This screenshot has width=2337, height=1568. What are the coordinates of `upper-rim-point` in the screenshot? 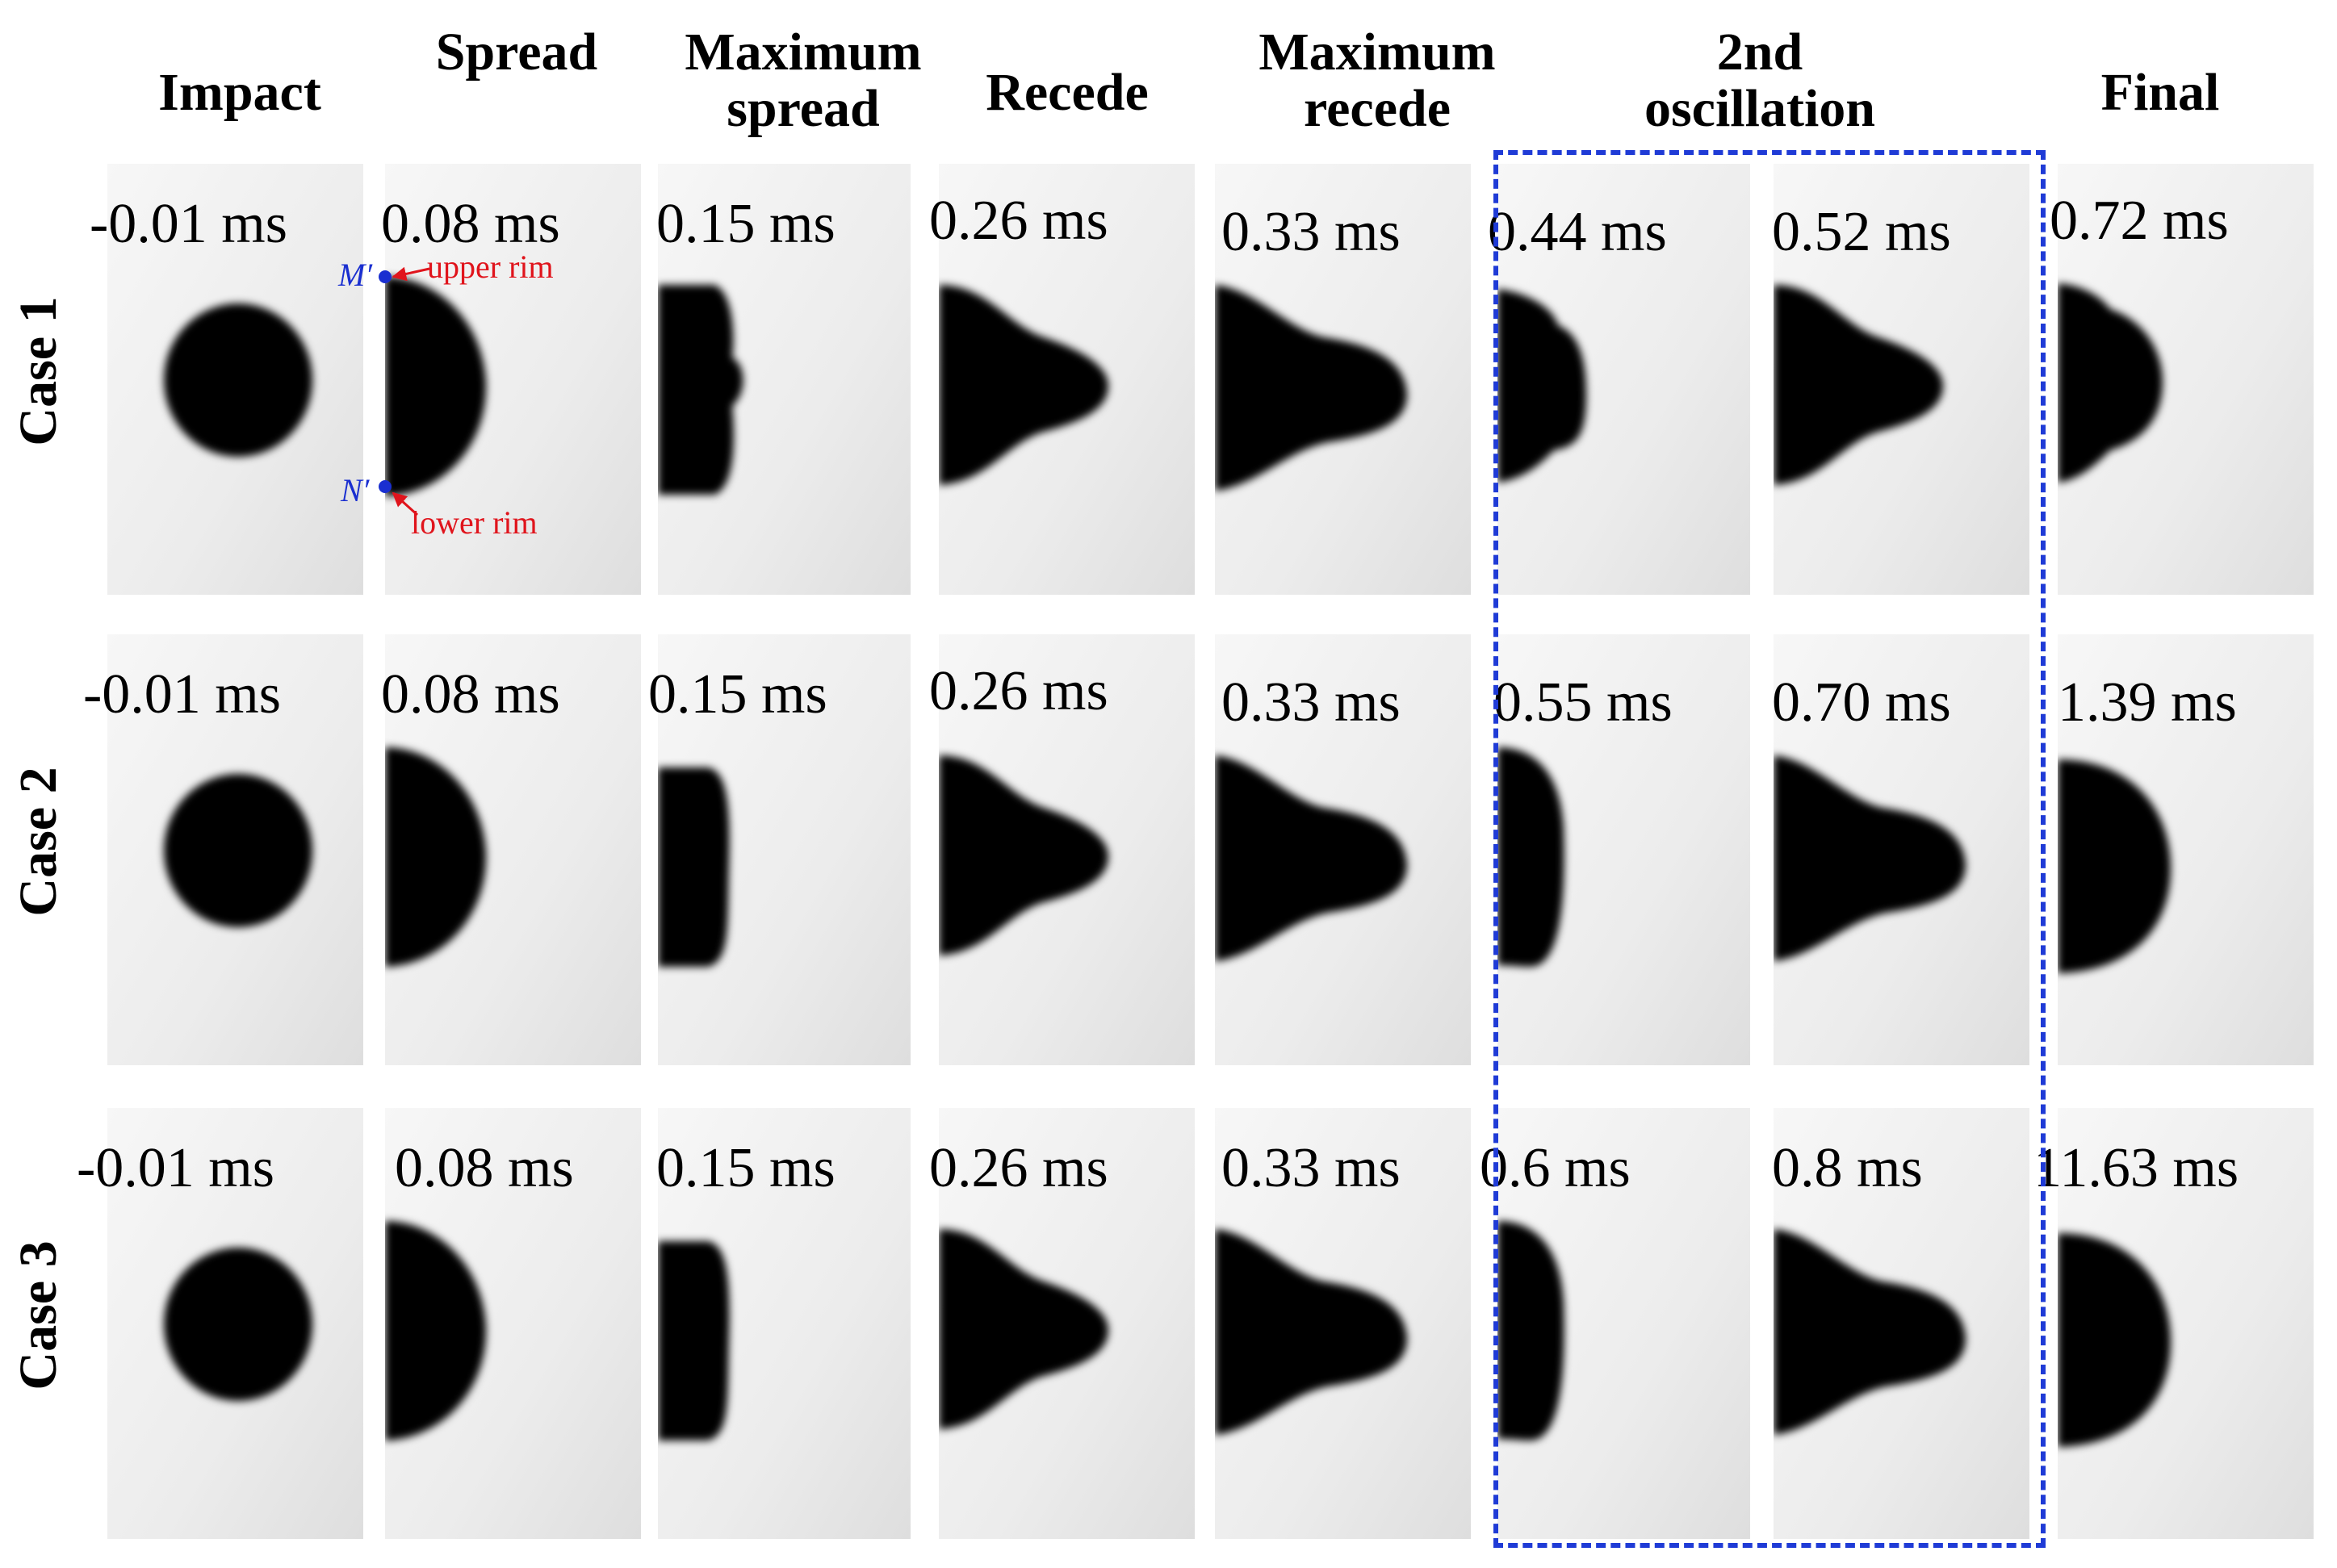 It's located at (385, 276).